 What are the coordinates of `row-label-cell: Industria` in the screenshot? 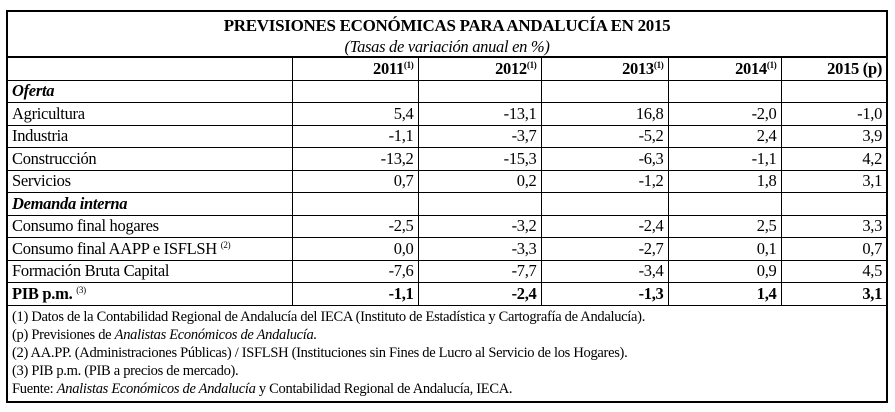 It's located at (149, 136).